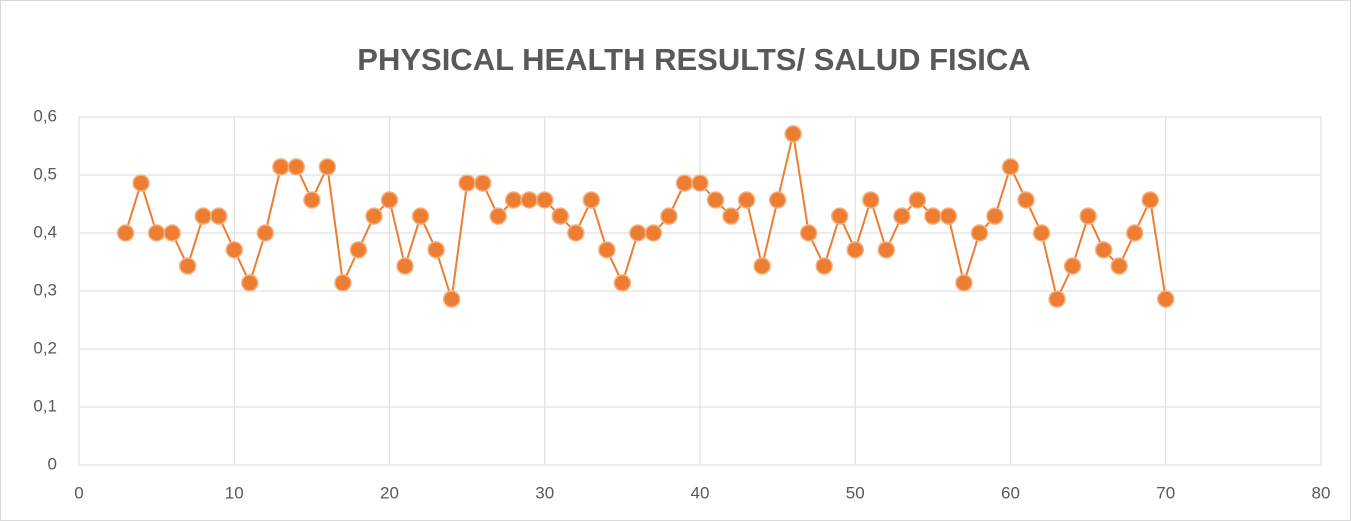 The image size is (1351, 521). I want to click on x-tick-label: 60, so click(1010, 492).